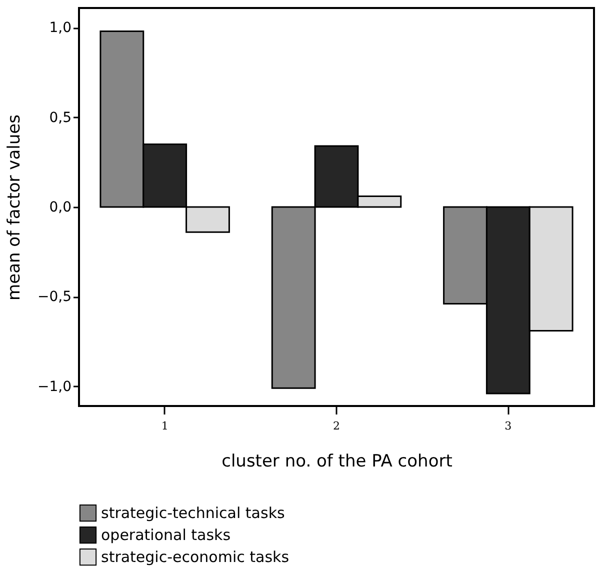  I want to click on y-axis-title: mean of factor values, so click(14, 207).